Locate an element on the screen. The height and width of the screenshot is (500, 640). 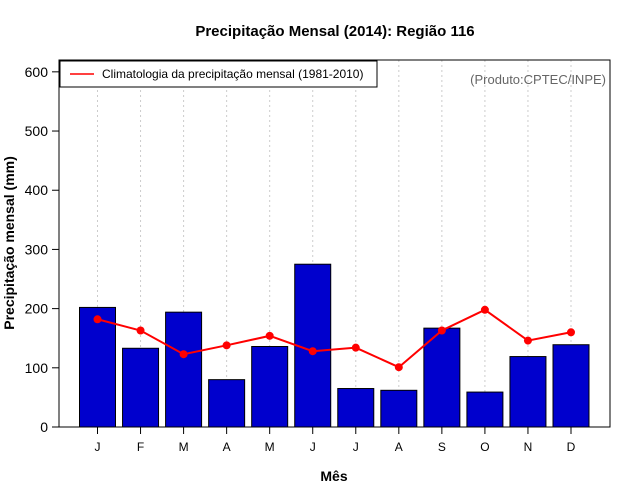
x-tick-label: N is located at coordinates (528, 447).